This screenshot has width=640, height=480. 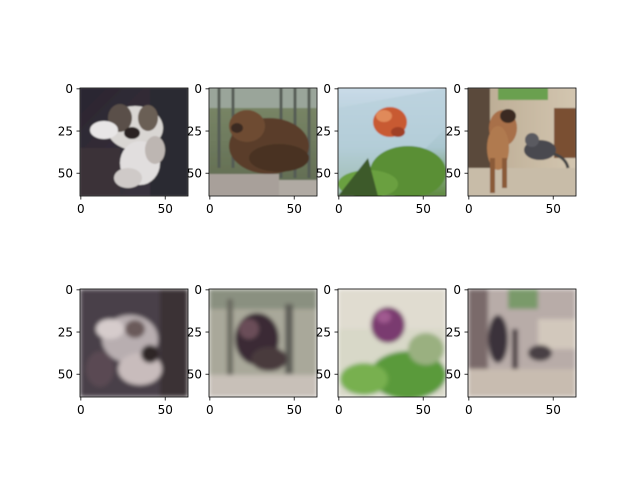 What do you see at coordinates (423, 410) in the screenshot?
I see `xtick-label-p7-50: 50` at bounding box center [423, 410].